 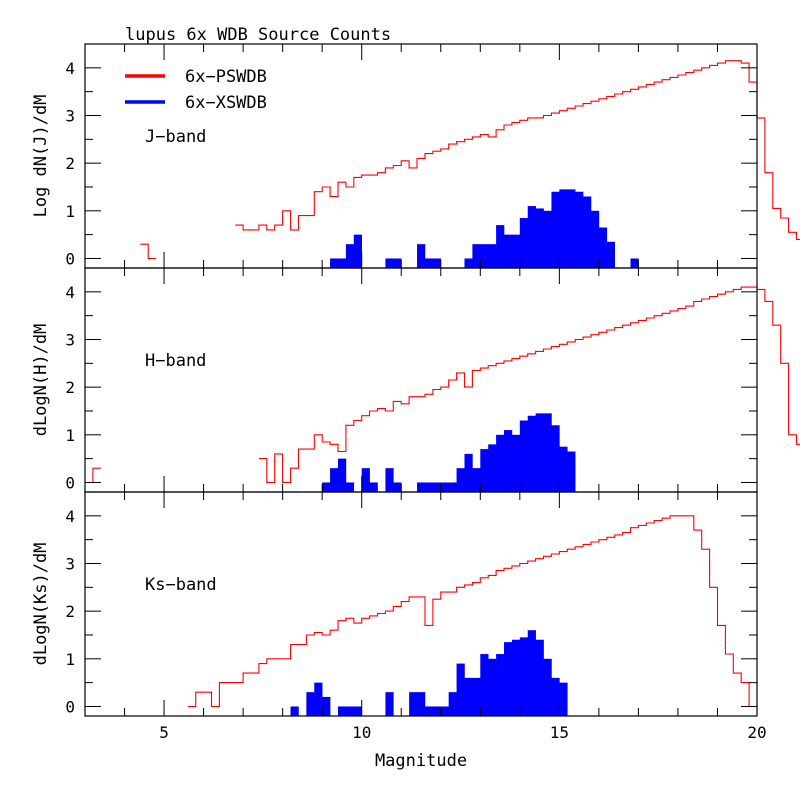 What do you see at coordinates (175, 137) in the screenshot?
I see `band-label: J−band` at bounding box center [175, 137].